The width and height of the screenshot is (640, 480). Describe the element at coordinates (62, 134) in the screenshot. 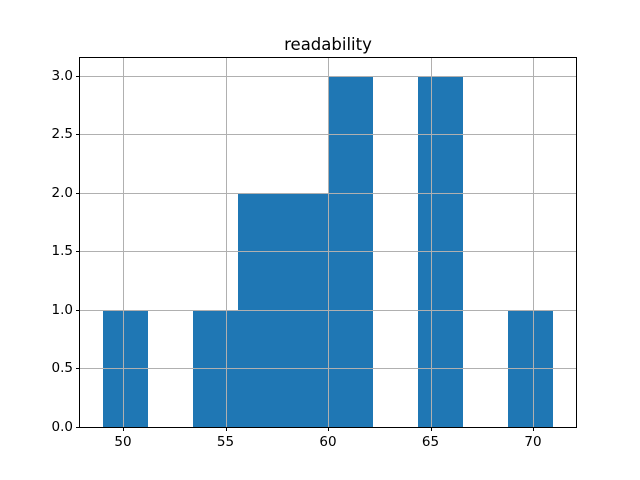

I see `y-tick-label: 2.5` at that location.